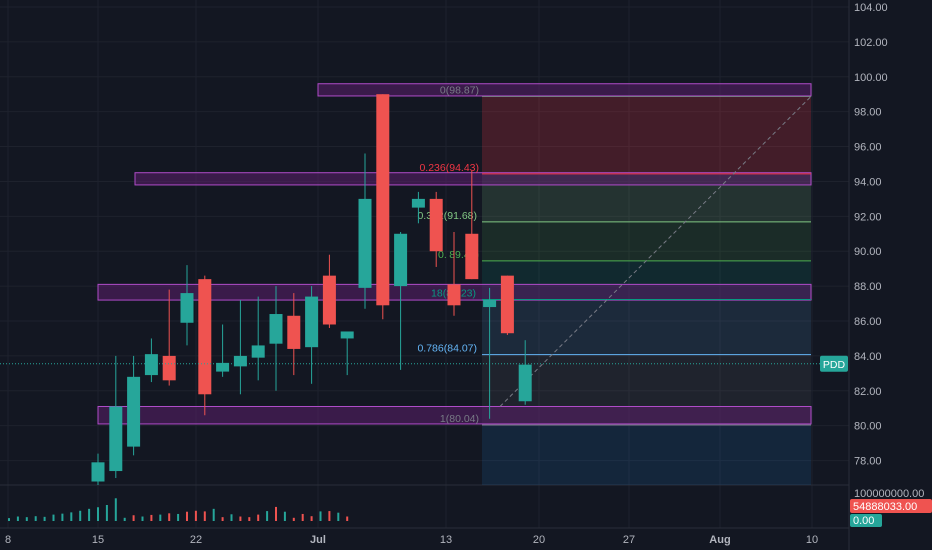 The width and height of the screenshot is (932, 550). I want to click on volume-zero-tag: 0.00, so click(863, 521).